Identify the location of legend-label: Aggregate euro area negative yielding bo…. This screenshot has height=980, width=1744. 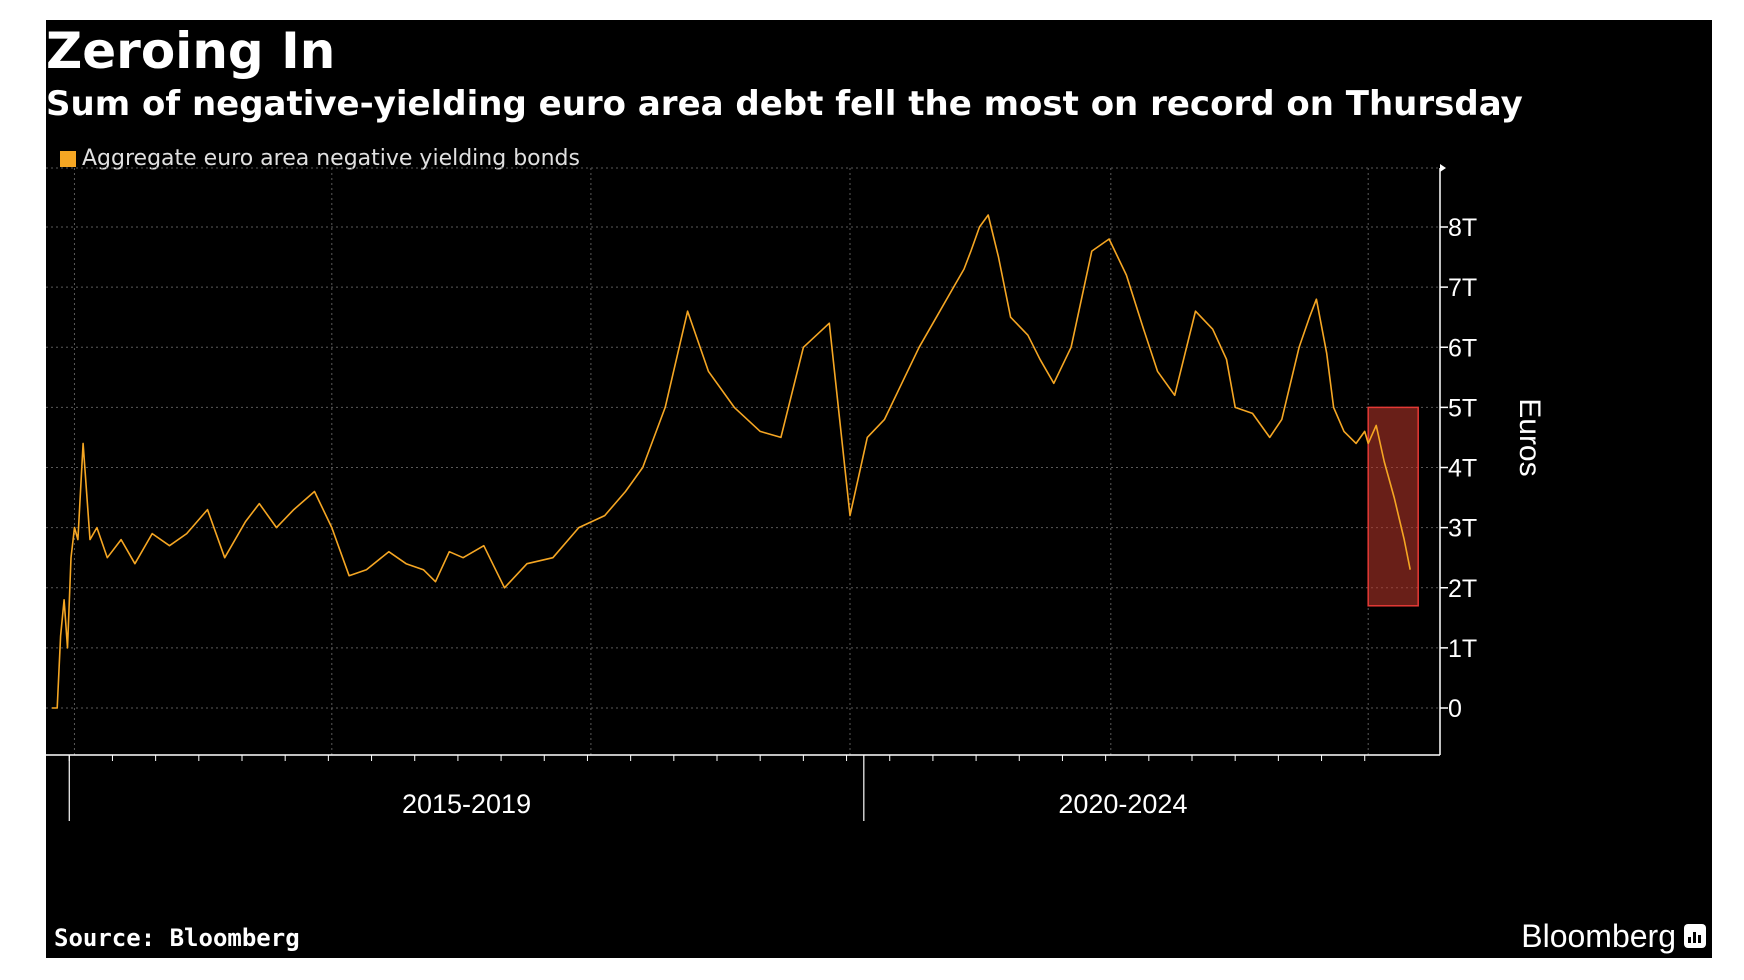
(331, 158).